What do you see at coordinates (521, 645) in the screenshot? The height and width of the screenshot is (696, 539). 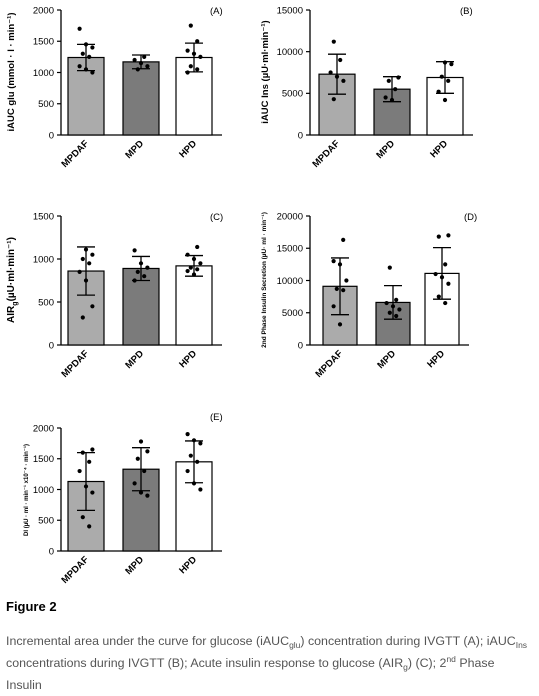 I see `caption-sub-2: Ins` at bounding box center [521, 645].